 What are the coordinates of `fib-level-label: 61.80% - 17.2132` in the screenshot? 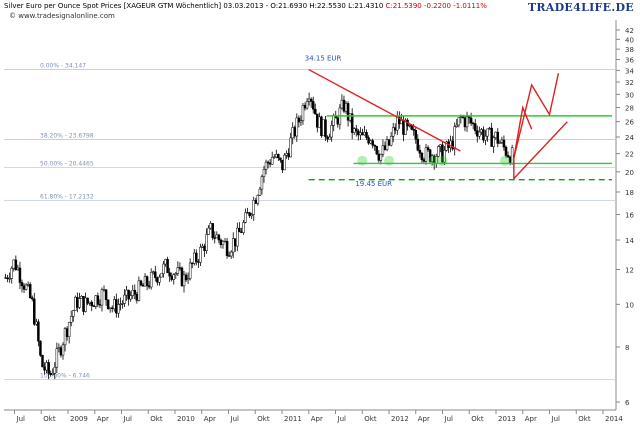 It's located at (67, 197).